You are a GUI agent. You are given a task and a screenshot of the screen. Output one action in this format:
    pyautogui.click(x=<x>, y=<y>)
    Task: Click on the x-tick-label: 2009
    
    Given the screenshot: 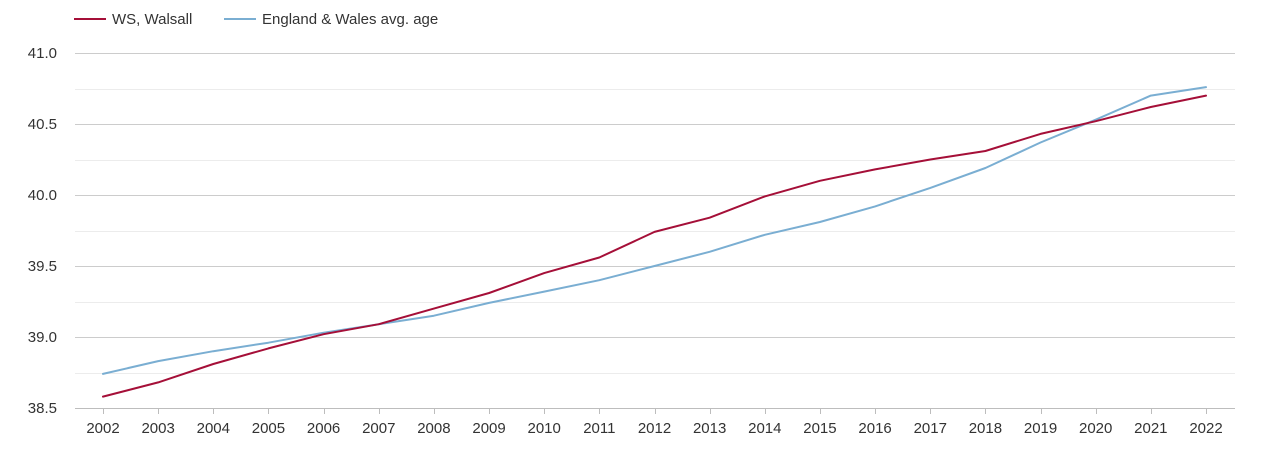 What is the action you would take?
    pyautogui.click(x=488, y=428)
    